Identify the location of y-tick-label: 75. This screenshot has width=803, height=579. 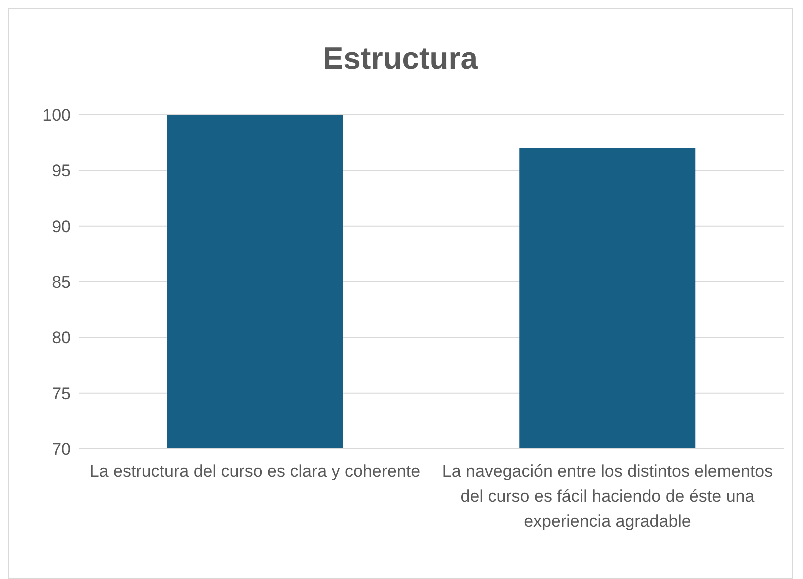
(61, 394).